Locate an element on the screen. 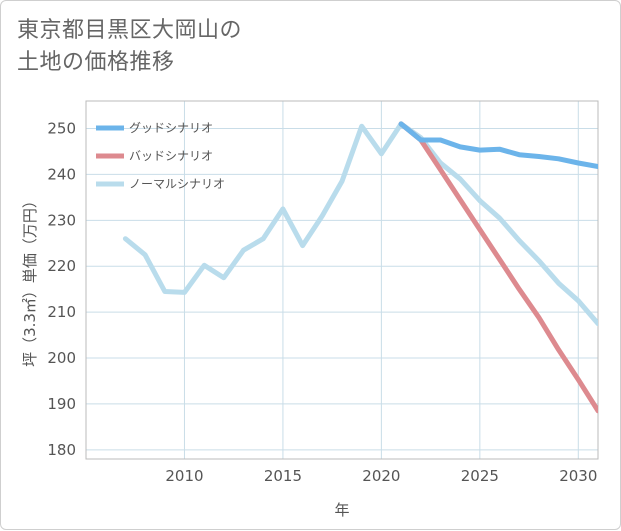 The image size is (621, 531). x-tick-label: 2015 is located at coordinates (283, 476).